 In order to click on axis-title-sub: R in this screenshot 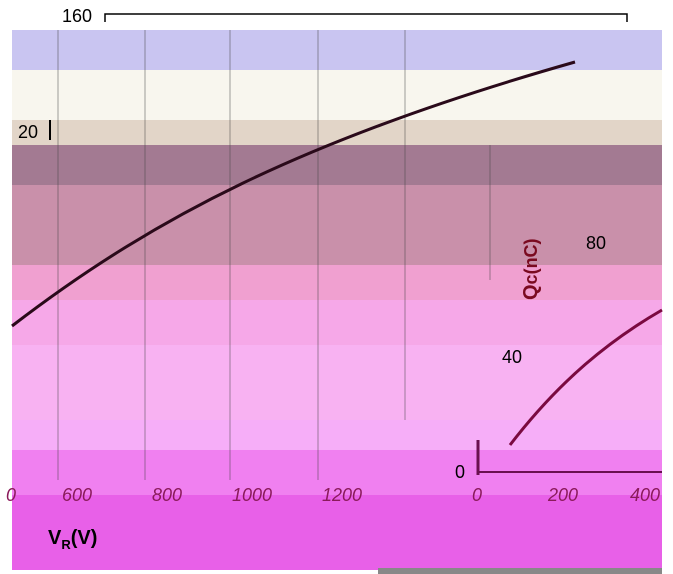, I will do `click(66, 544)`.